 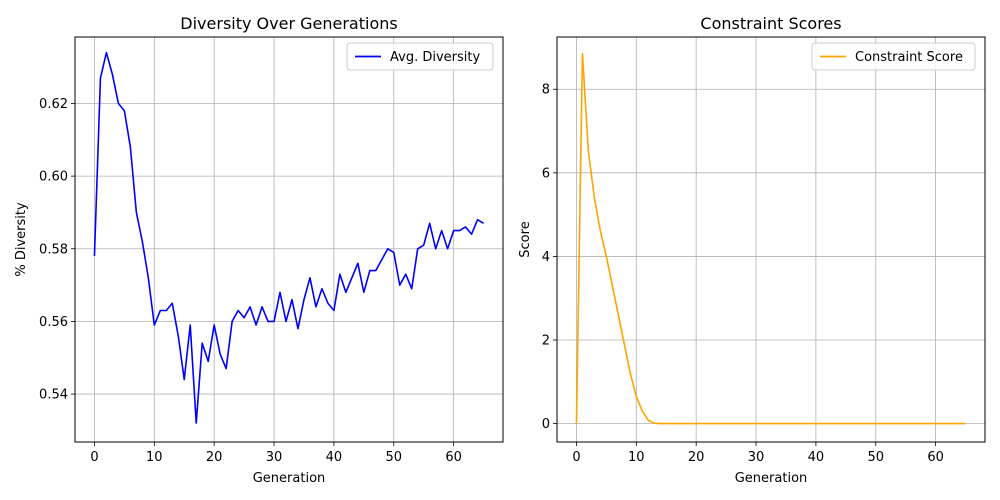 What do you see at coordinates (53, 104) in the screenshot?
I see `y-tick-label: 0.62` at bounding box center [53, 104].